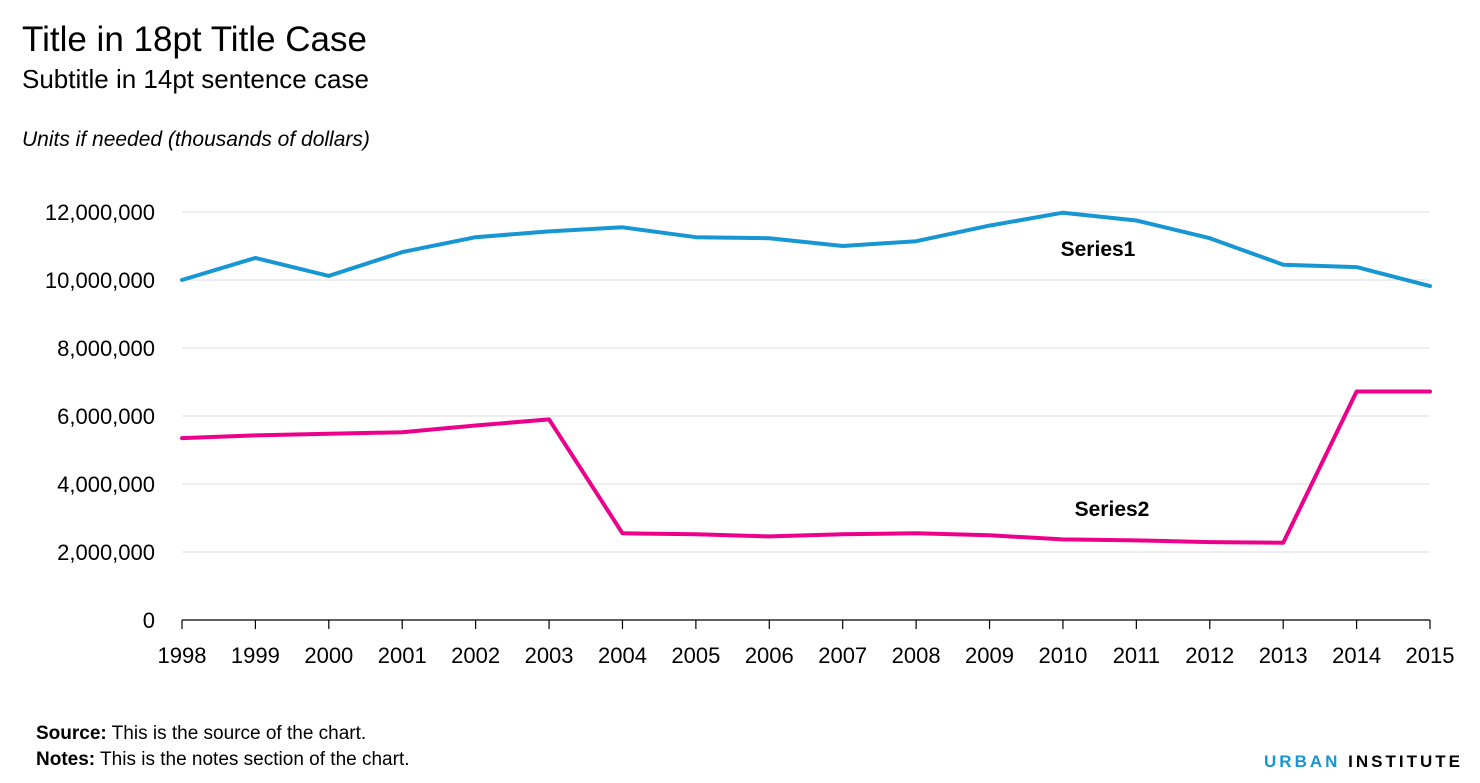 The height and width of the screenshot is (783, 1480). I want to click on y-tick-label: 0, so click(149, 620).